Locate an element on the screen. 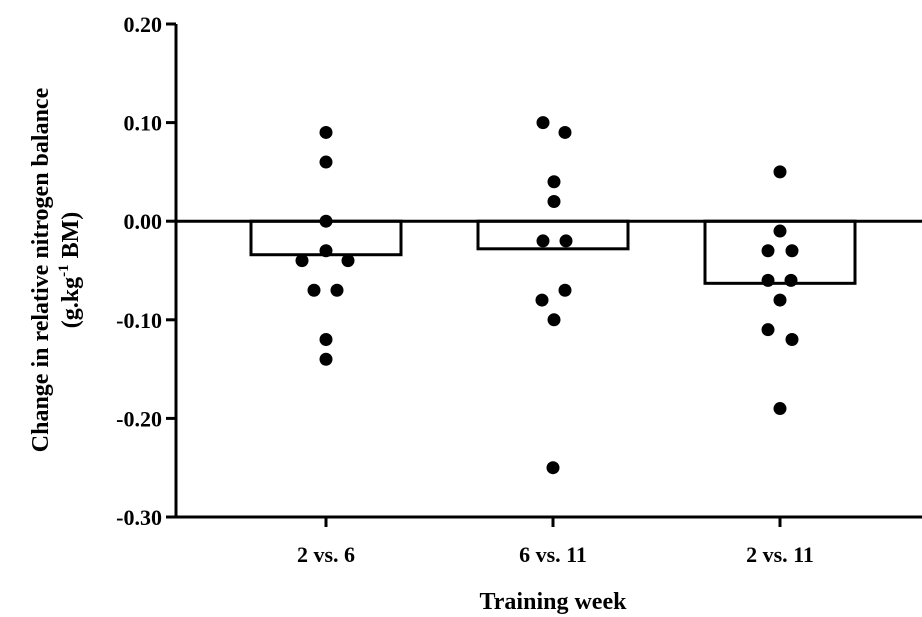  y-axis-title-line1: Change in relative nitrogen balance is located at coordinates (41, 269).